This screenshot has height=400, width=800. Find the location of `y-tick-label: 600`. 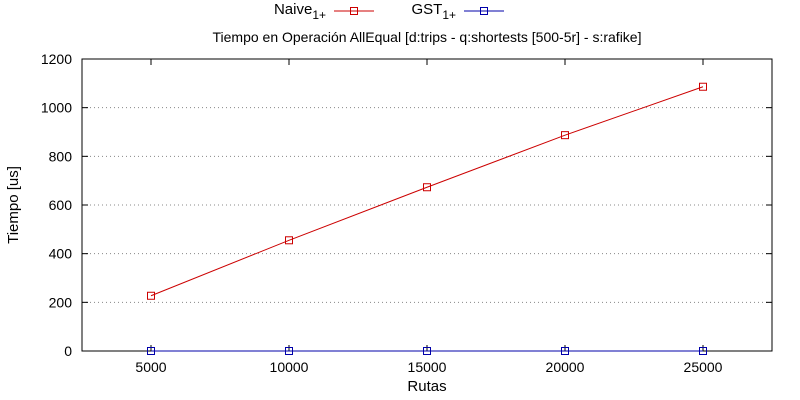

y-tick-label: 600 is located at coordinates (61, 205).